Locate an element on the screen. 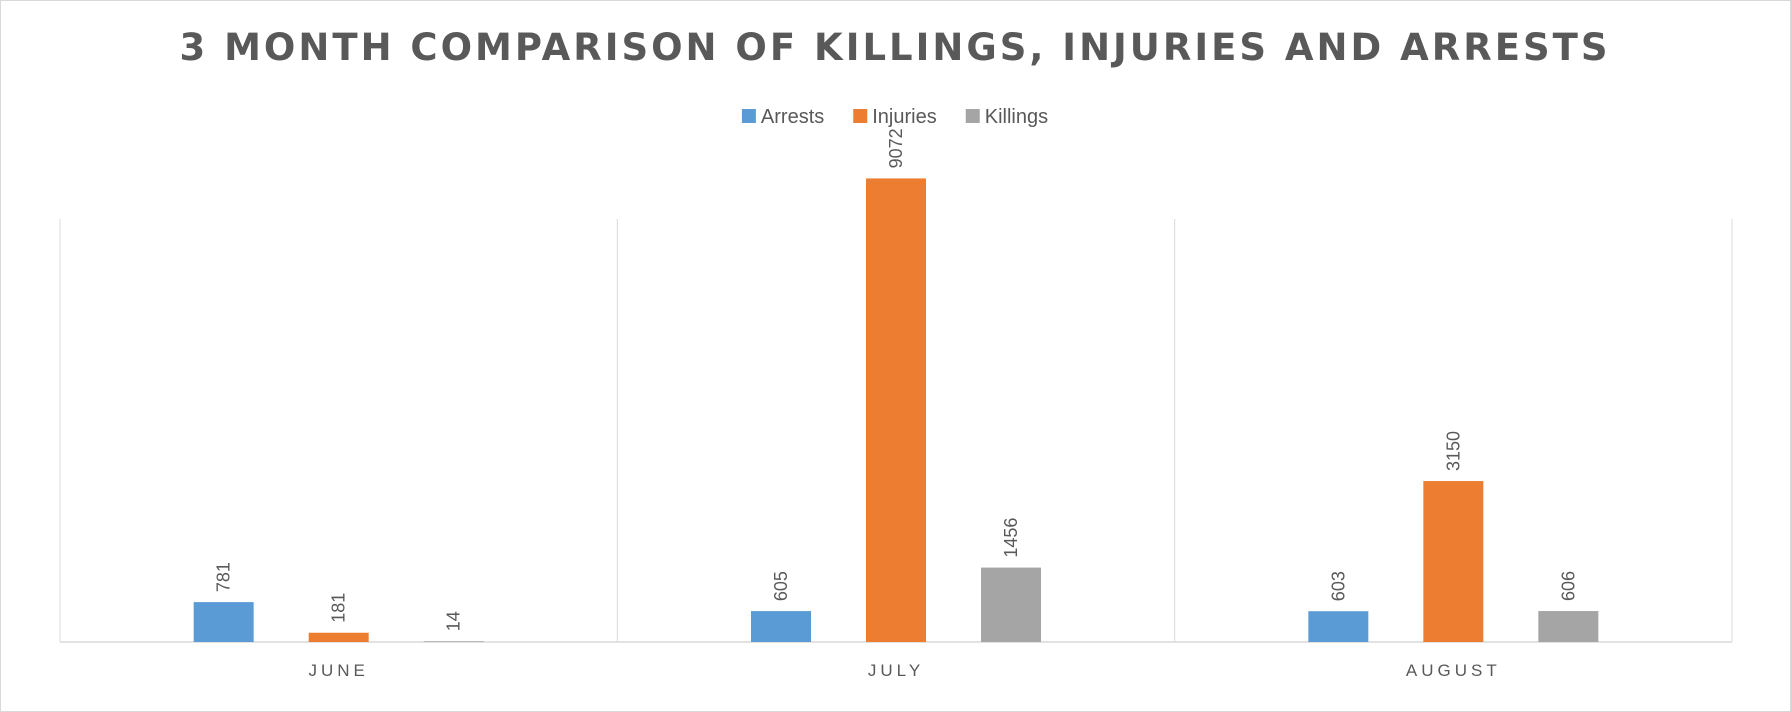 The width and height of the screenshot is (1791, 712). legend-swatch-killings is located at coordinates (972, 116).